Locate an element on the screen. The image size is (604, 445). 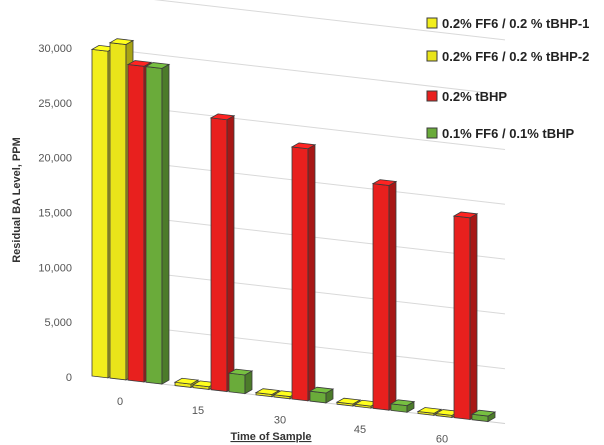
legend-item: 0.2% FF6 / 0.2 % tBHP-1 is located at coordinates (507, 23).